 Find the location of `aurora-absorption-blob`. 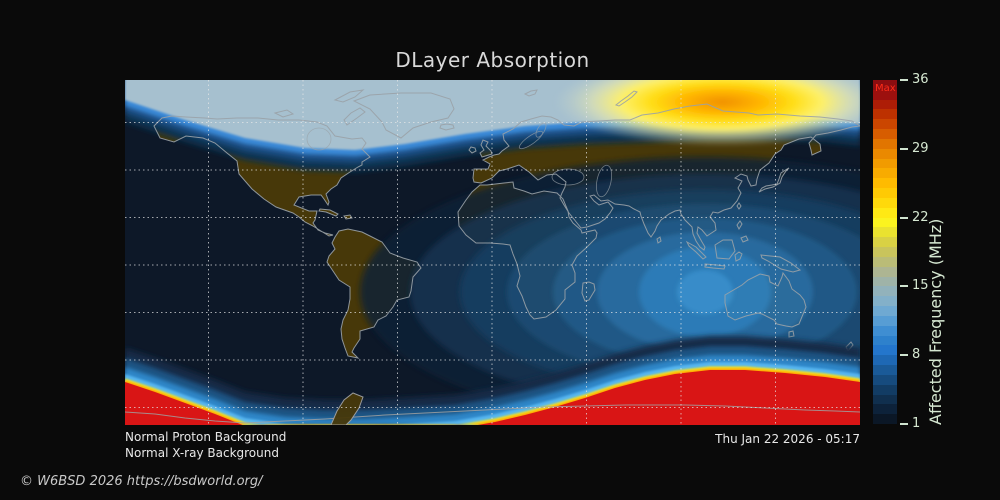

aurora-absorption-blob is located at coordinates (722, 102).